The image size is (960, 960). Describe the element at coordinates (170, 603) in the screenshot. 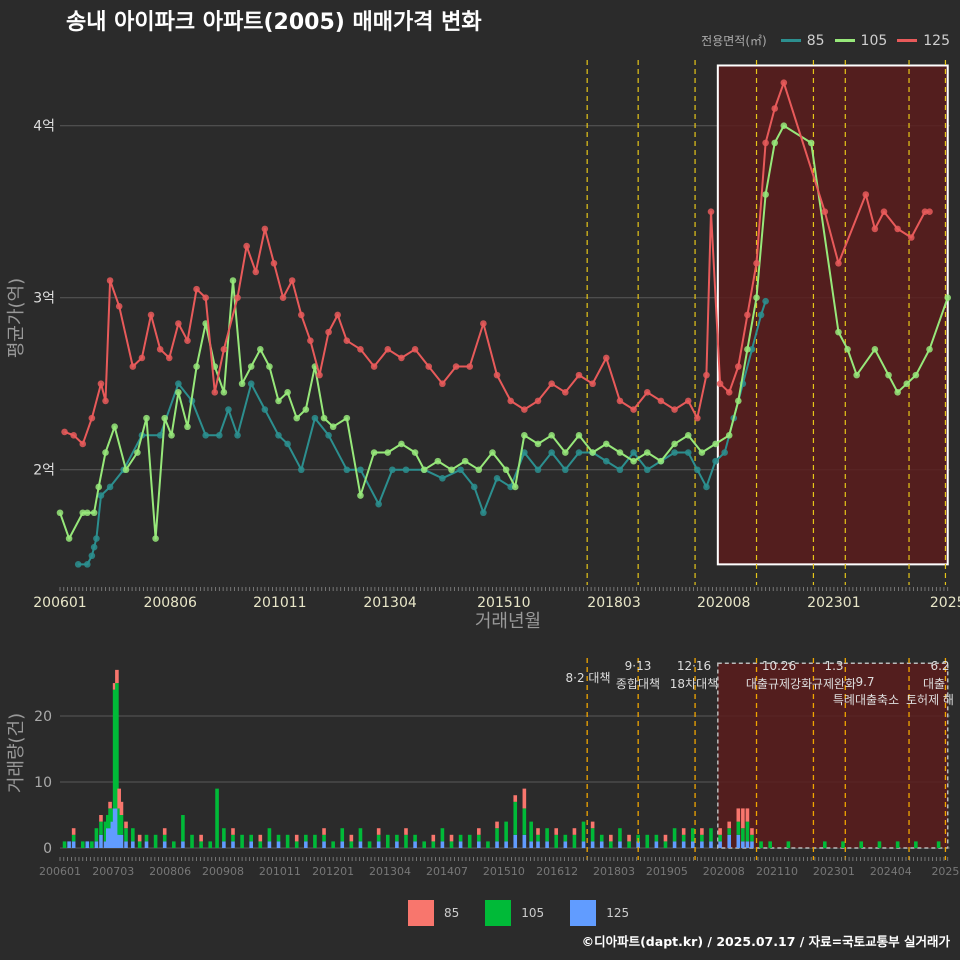

I see `x-tick-label-1: 200806` at that location.